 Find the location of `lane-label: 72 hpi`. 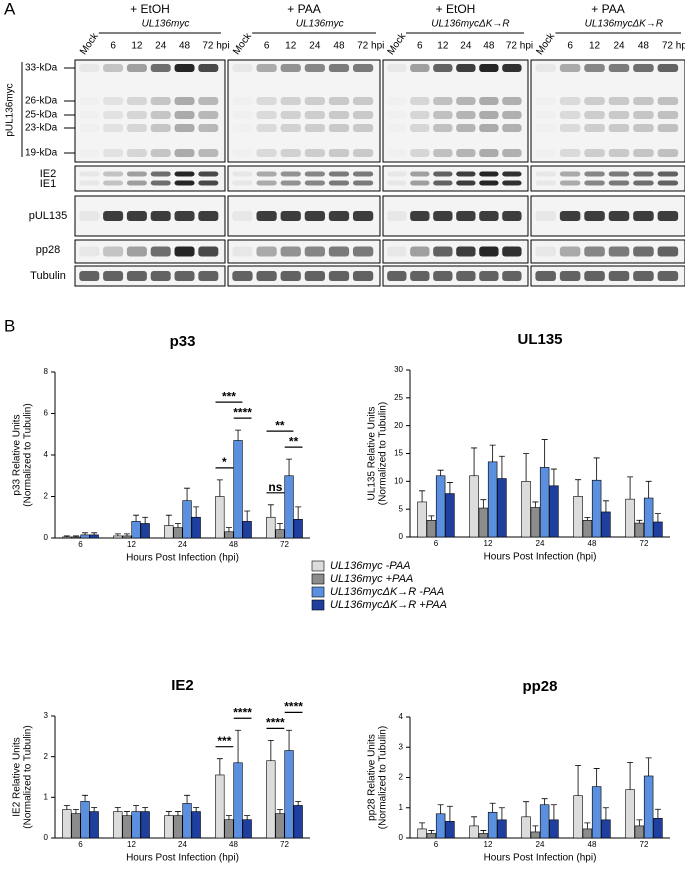

lane-label: 72 hpi is located at coordinates (370, 46).